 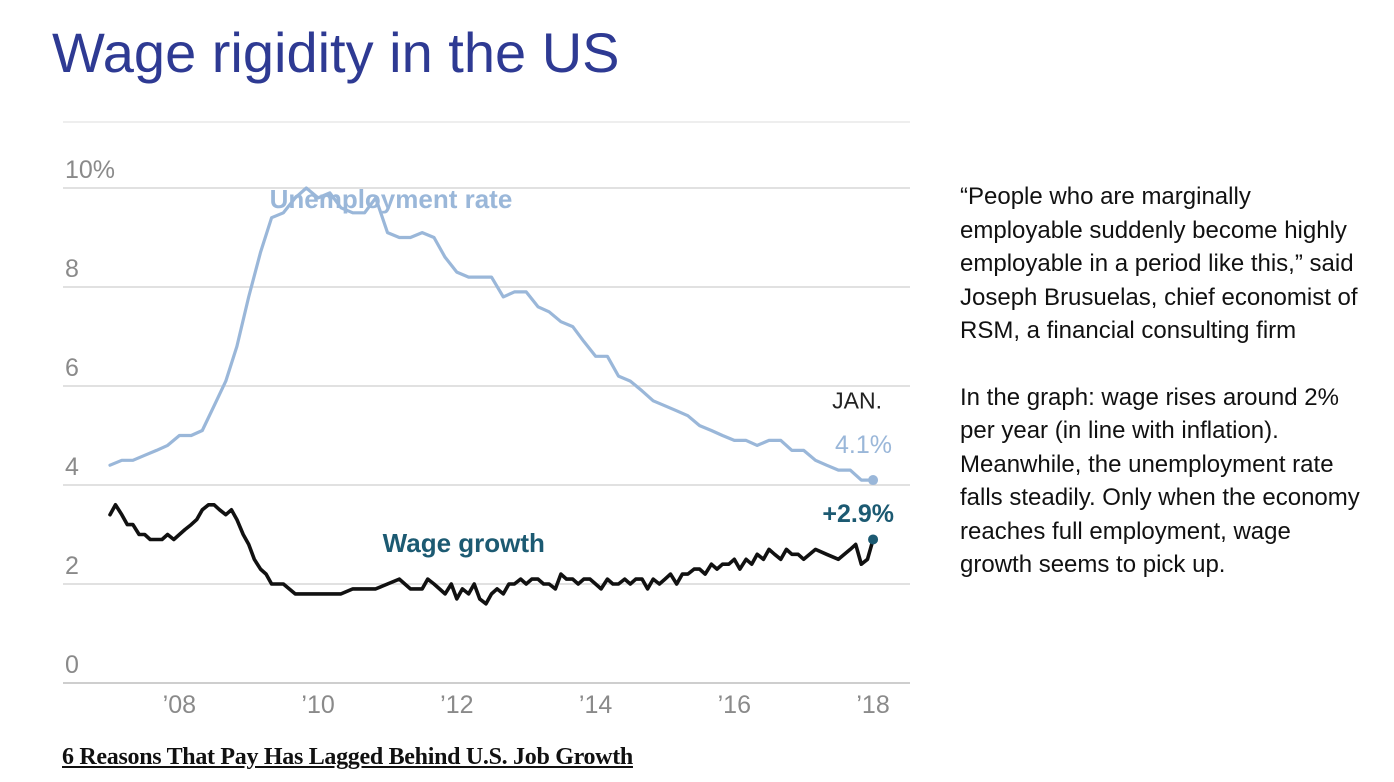 What do you see at coordinates (391, 199) in the screenshot?
I see `unemployment-series-label: Unemployment rate` at bounding box center [391, 199].